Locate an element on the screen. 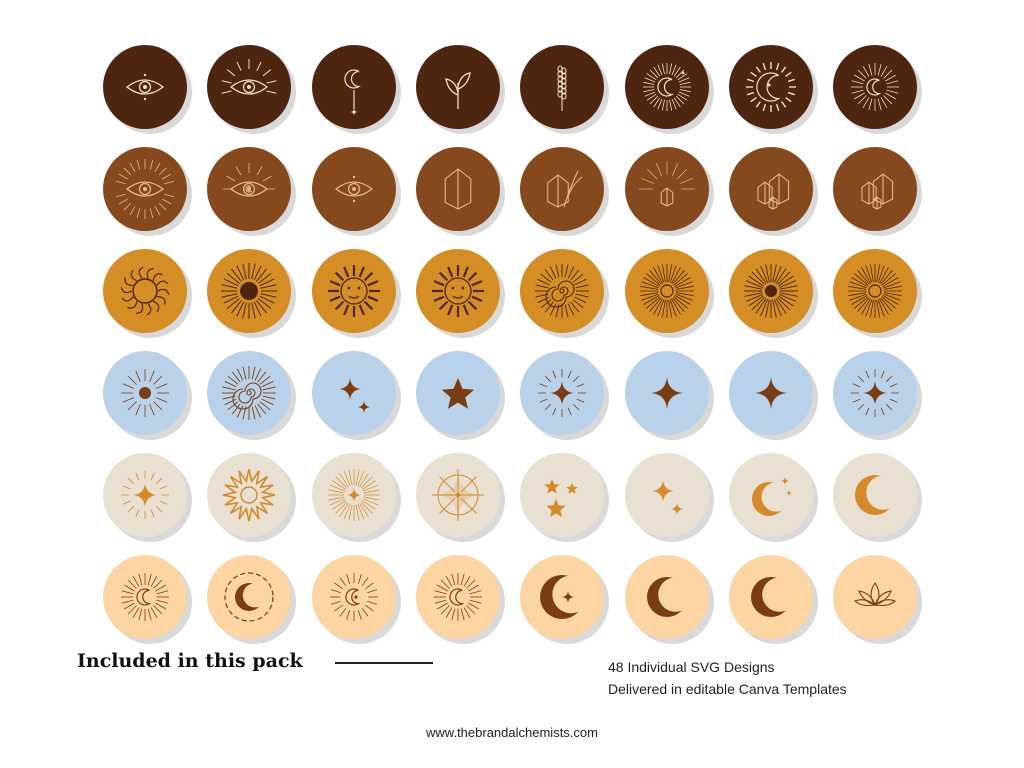  feature-item: Delivered in editable Canva Templates is located at coordinates (727, 689).